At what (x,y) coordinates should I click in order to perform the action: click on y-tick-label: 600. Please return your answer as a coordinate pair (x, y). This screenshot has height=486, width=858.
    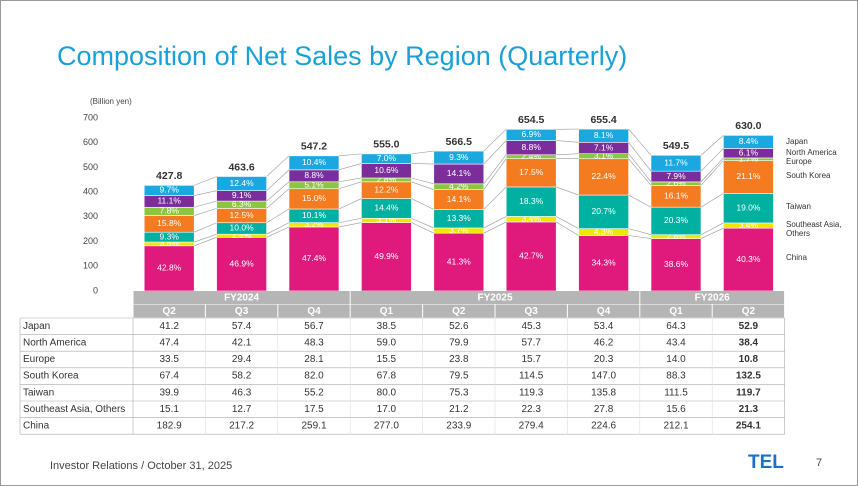
    Looking at the image, I should click on (90, 142).